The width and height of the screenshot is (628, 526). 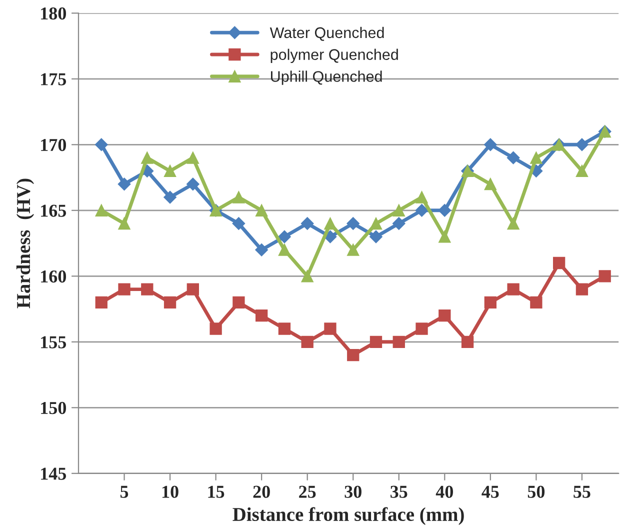 What do you see at coordinates (348, 516) in the screenshot?
I see `x-axis-title: Distance from surface (mm)` at bounding box center [348, 516].